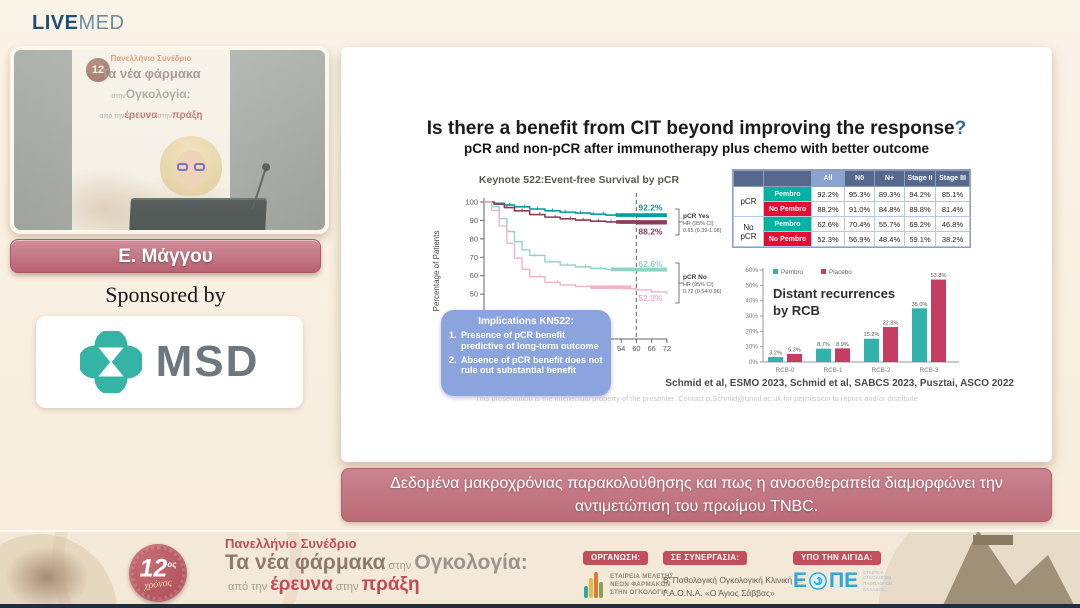 This screenshot has height=608, width=1080. Describe the element at coordinates (347, 586) in the screenshot. I see `conference-sub-c: στην` at that location.